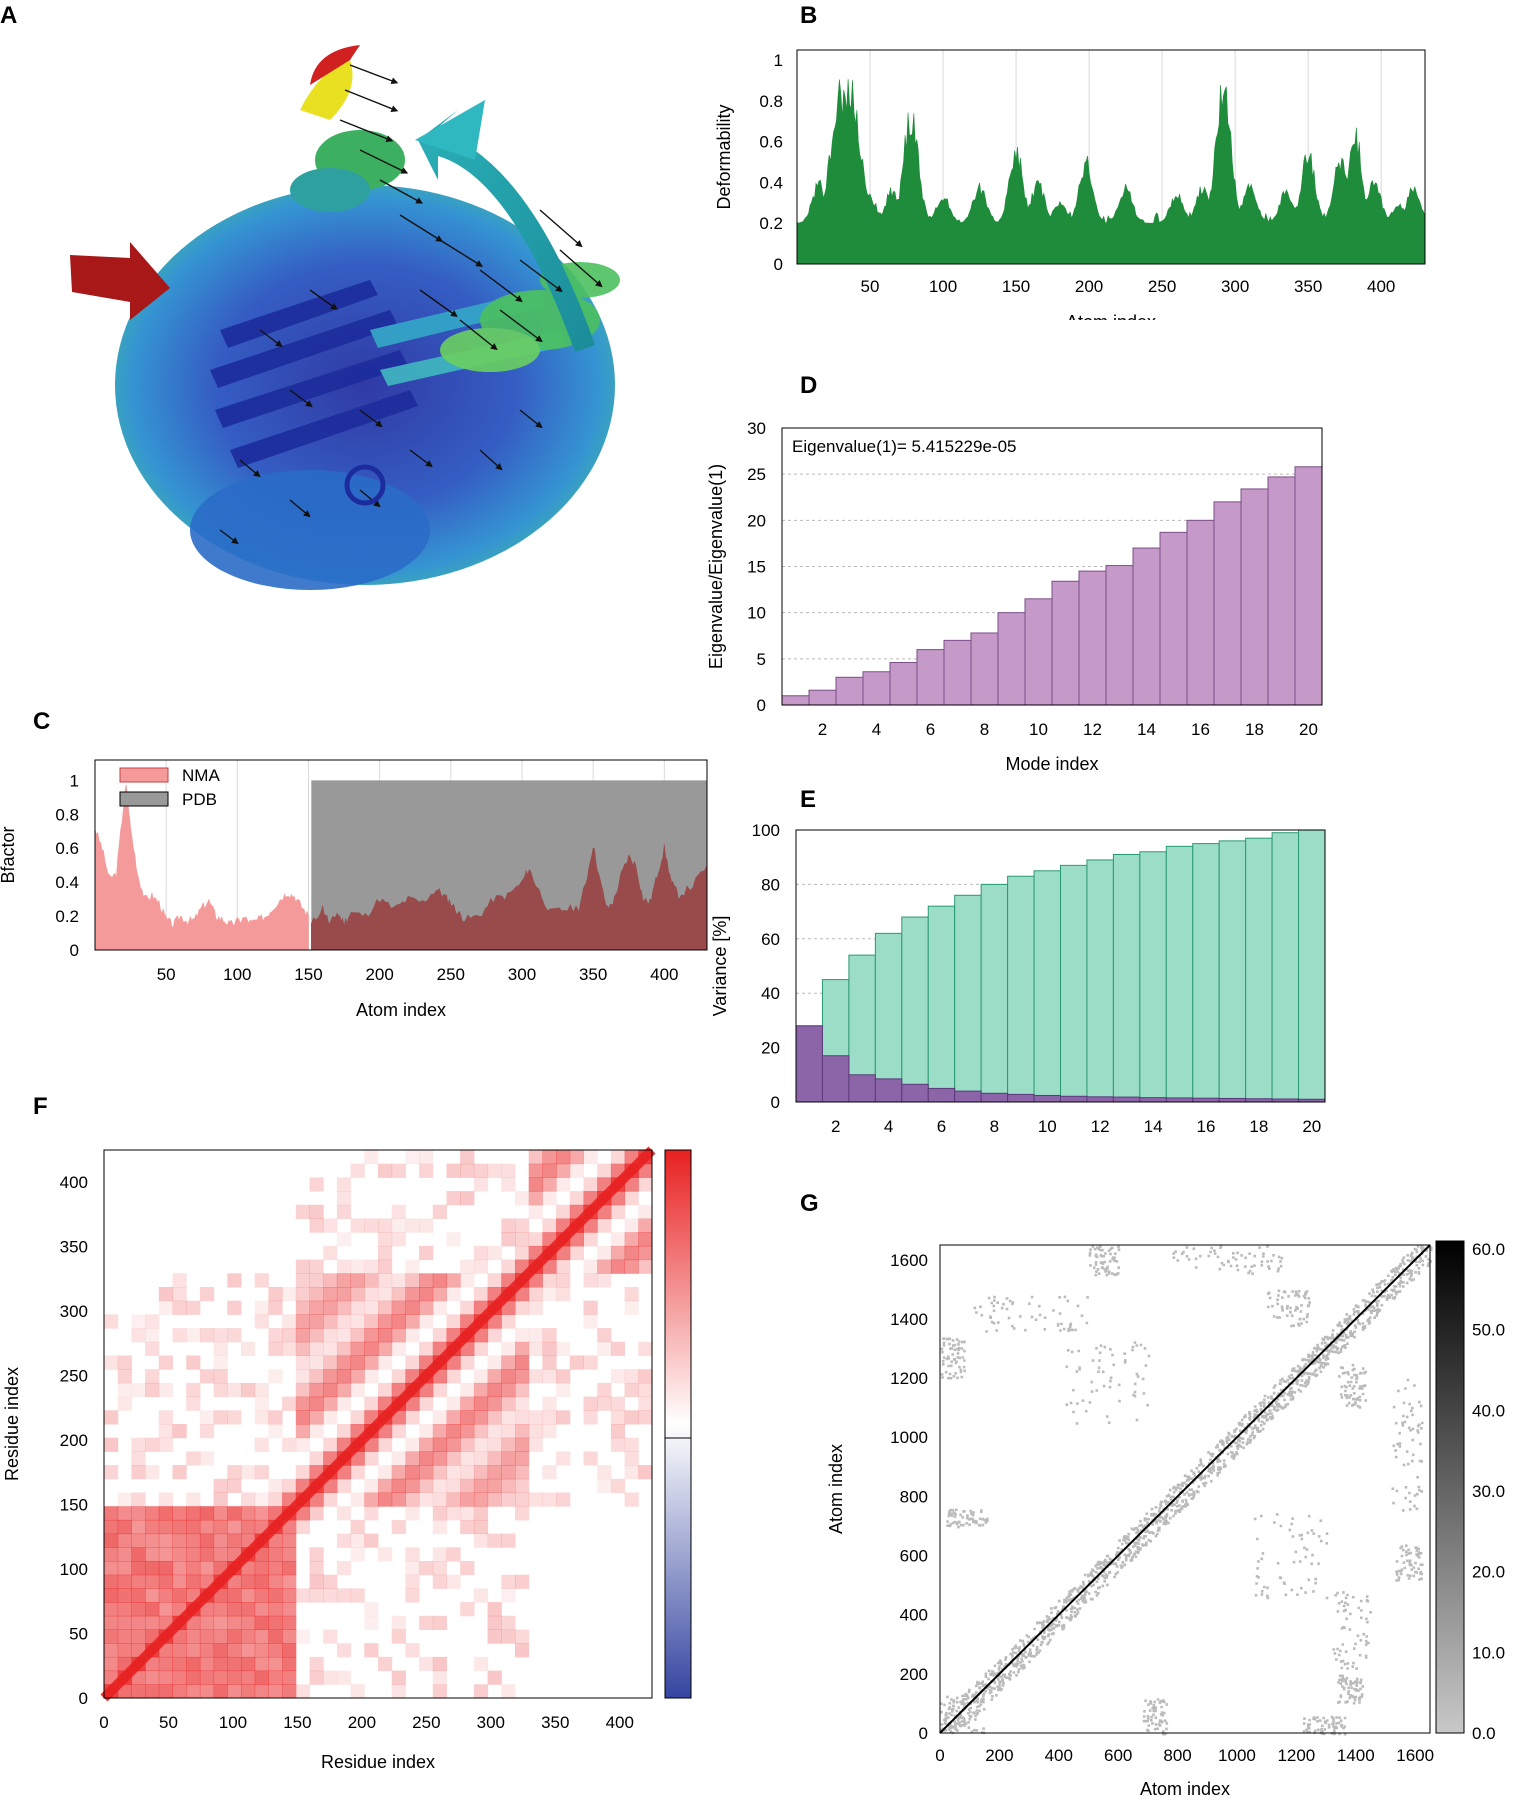 This screenshot has width=1535, height=1809. Describe the element at coordinates (771, 223) in the screenshot. I see `y-tick-label: 0.2` at that location.